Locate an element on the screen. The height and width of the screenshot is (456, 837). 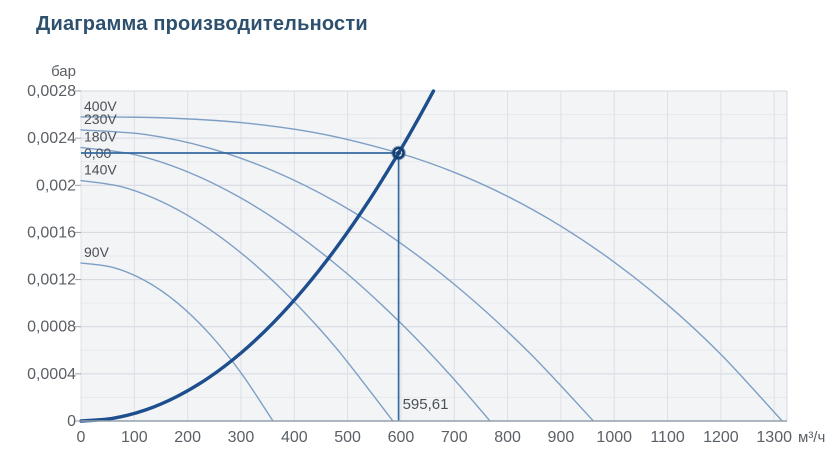
x-tick-label: 700 is located at coordinates (454, 437).